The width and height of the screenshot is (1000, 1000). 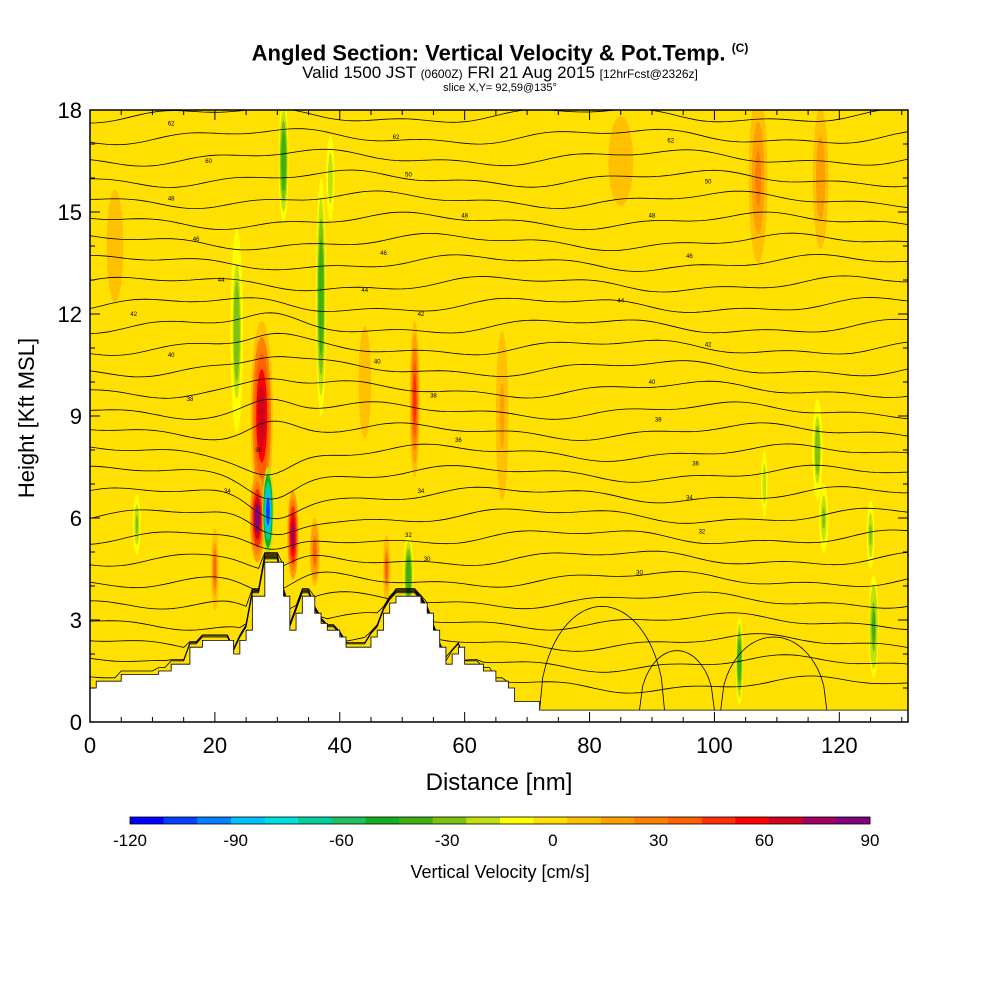 What do you see at coordinates (839, 745) in the screenshot?
I see `x-tick-label: 120` at bounding box center [839, 745].